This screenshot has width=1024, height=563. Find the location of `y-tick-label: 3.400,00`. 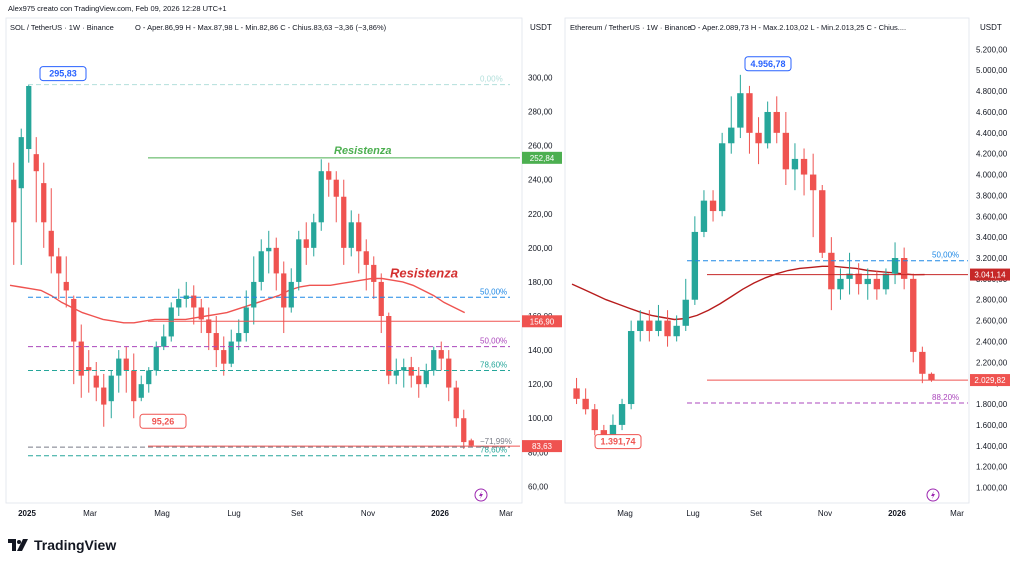

y-tick-label: 3.400,00 is located at coordinates (992, 237).